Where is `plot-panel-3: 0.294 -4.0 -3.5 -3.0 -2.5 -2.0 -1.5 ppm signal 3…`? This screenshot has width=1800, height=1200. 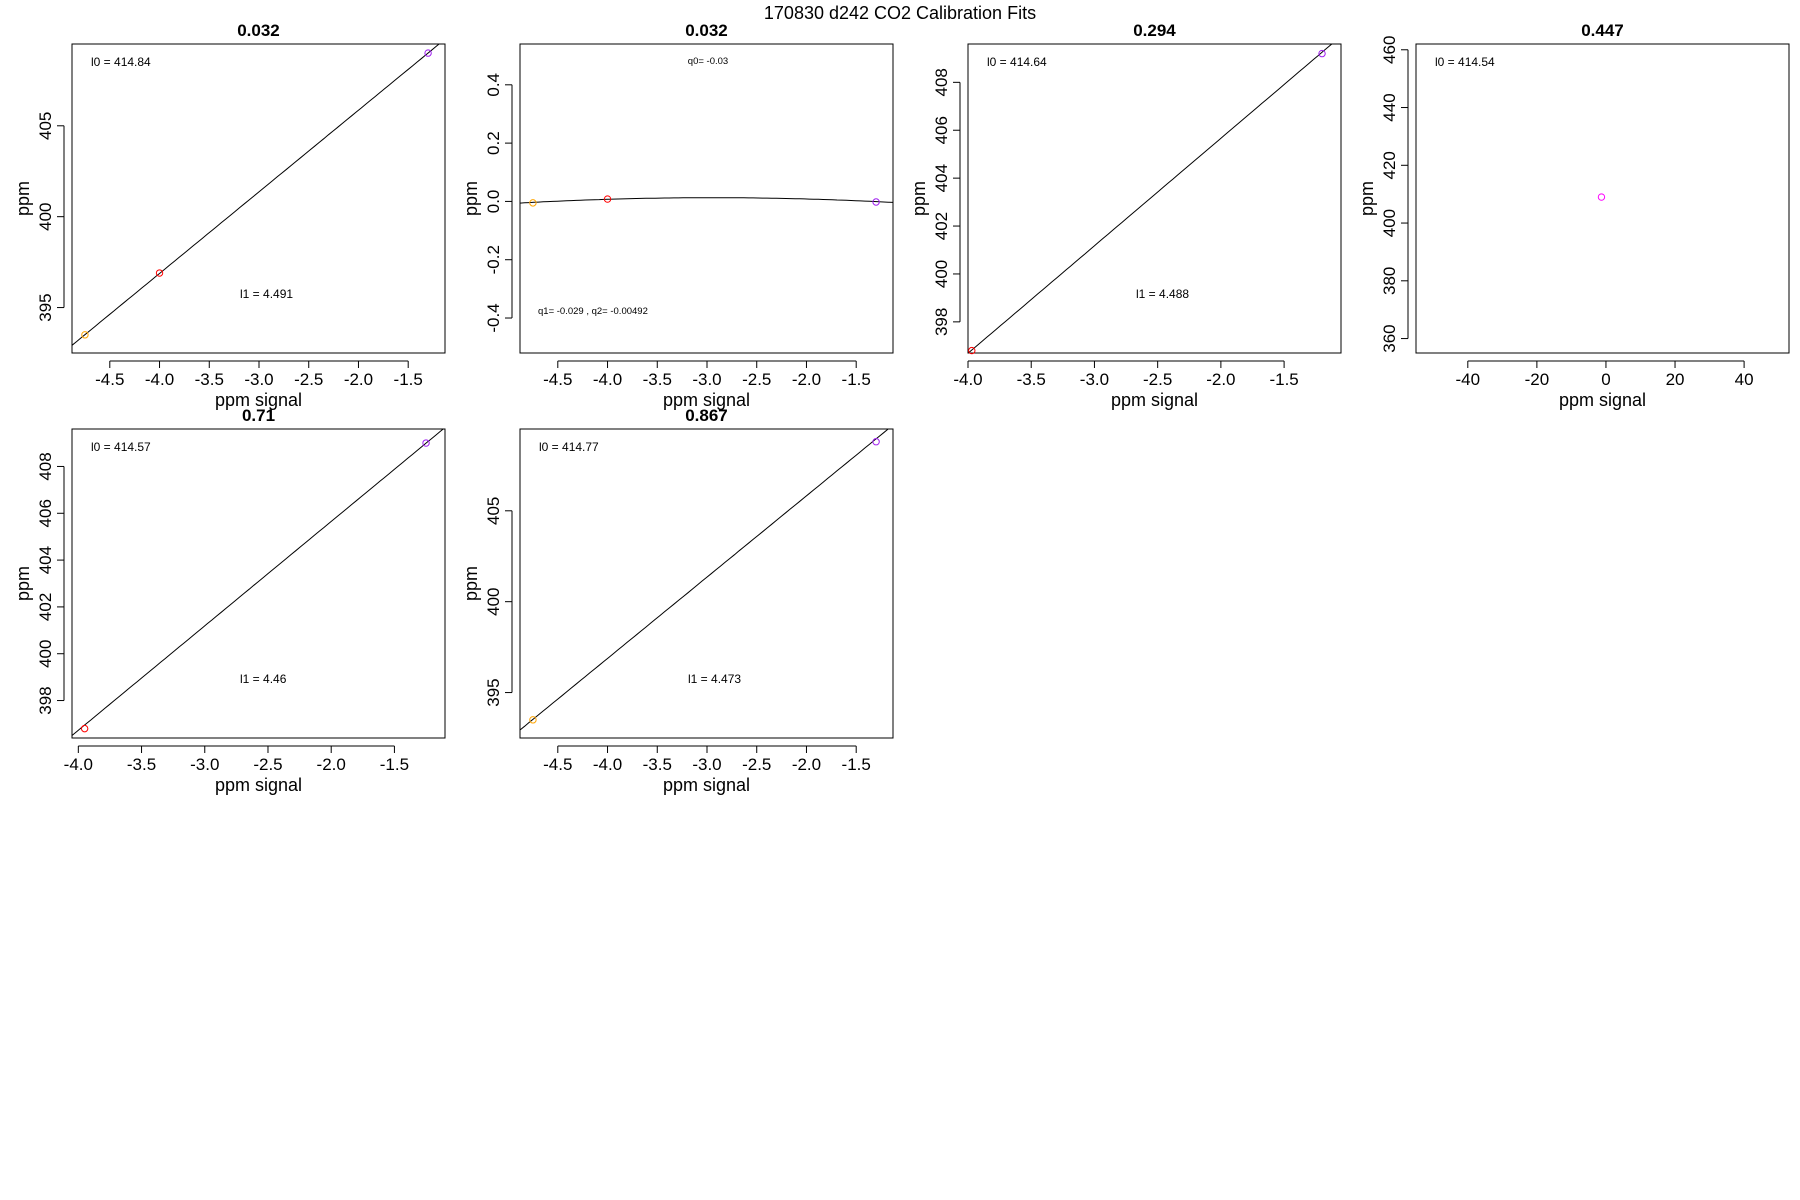 plot-panel-3: 0.294 -4.0 -3.5 -3.0 -2.5 -2.0 -1.5 ppm signal 3… is located at coordinates (1125, 215).